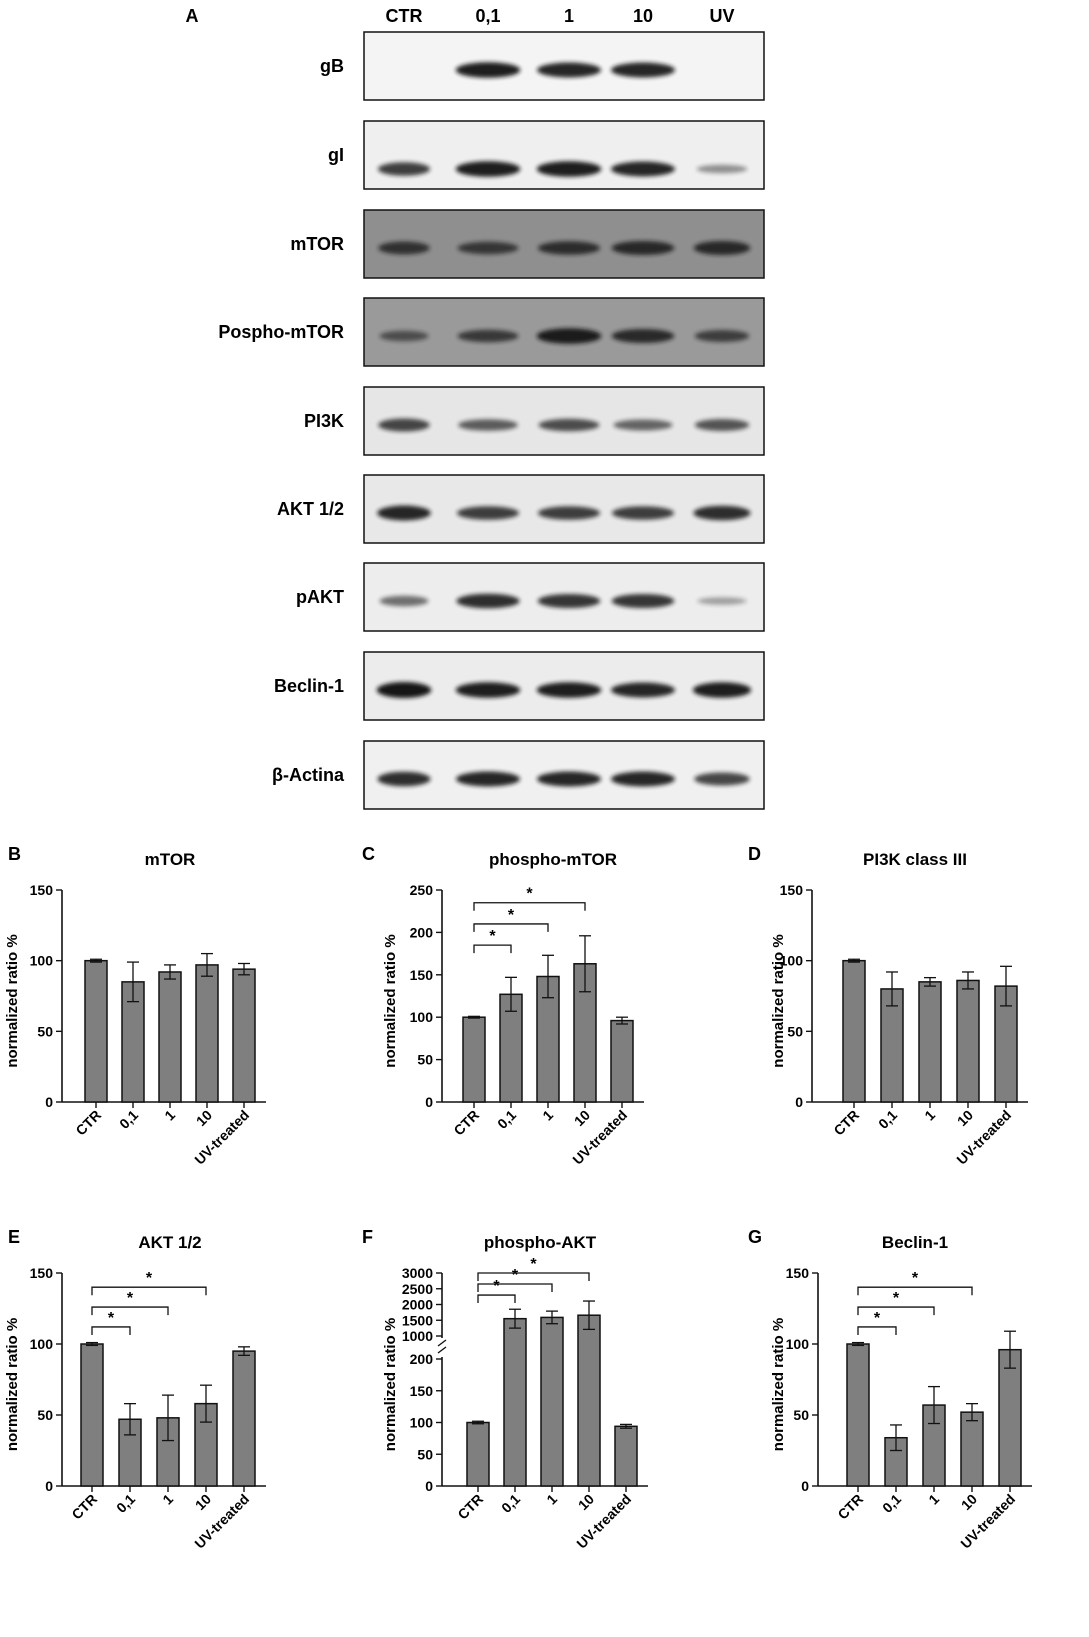 The height and width of the screenshot is (1637, 1089). I want to click on lane-label: 1, so click(569, 16).